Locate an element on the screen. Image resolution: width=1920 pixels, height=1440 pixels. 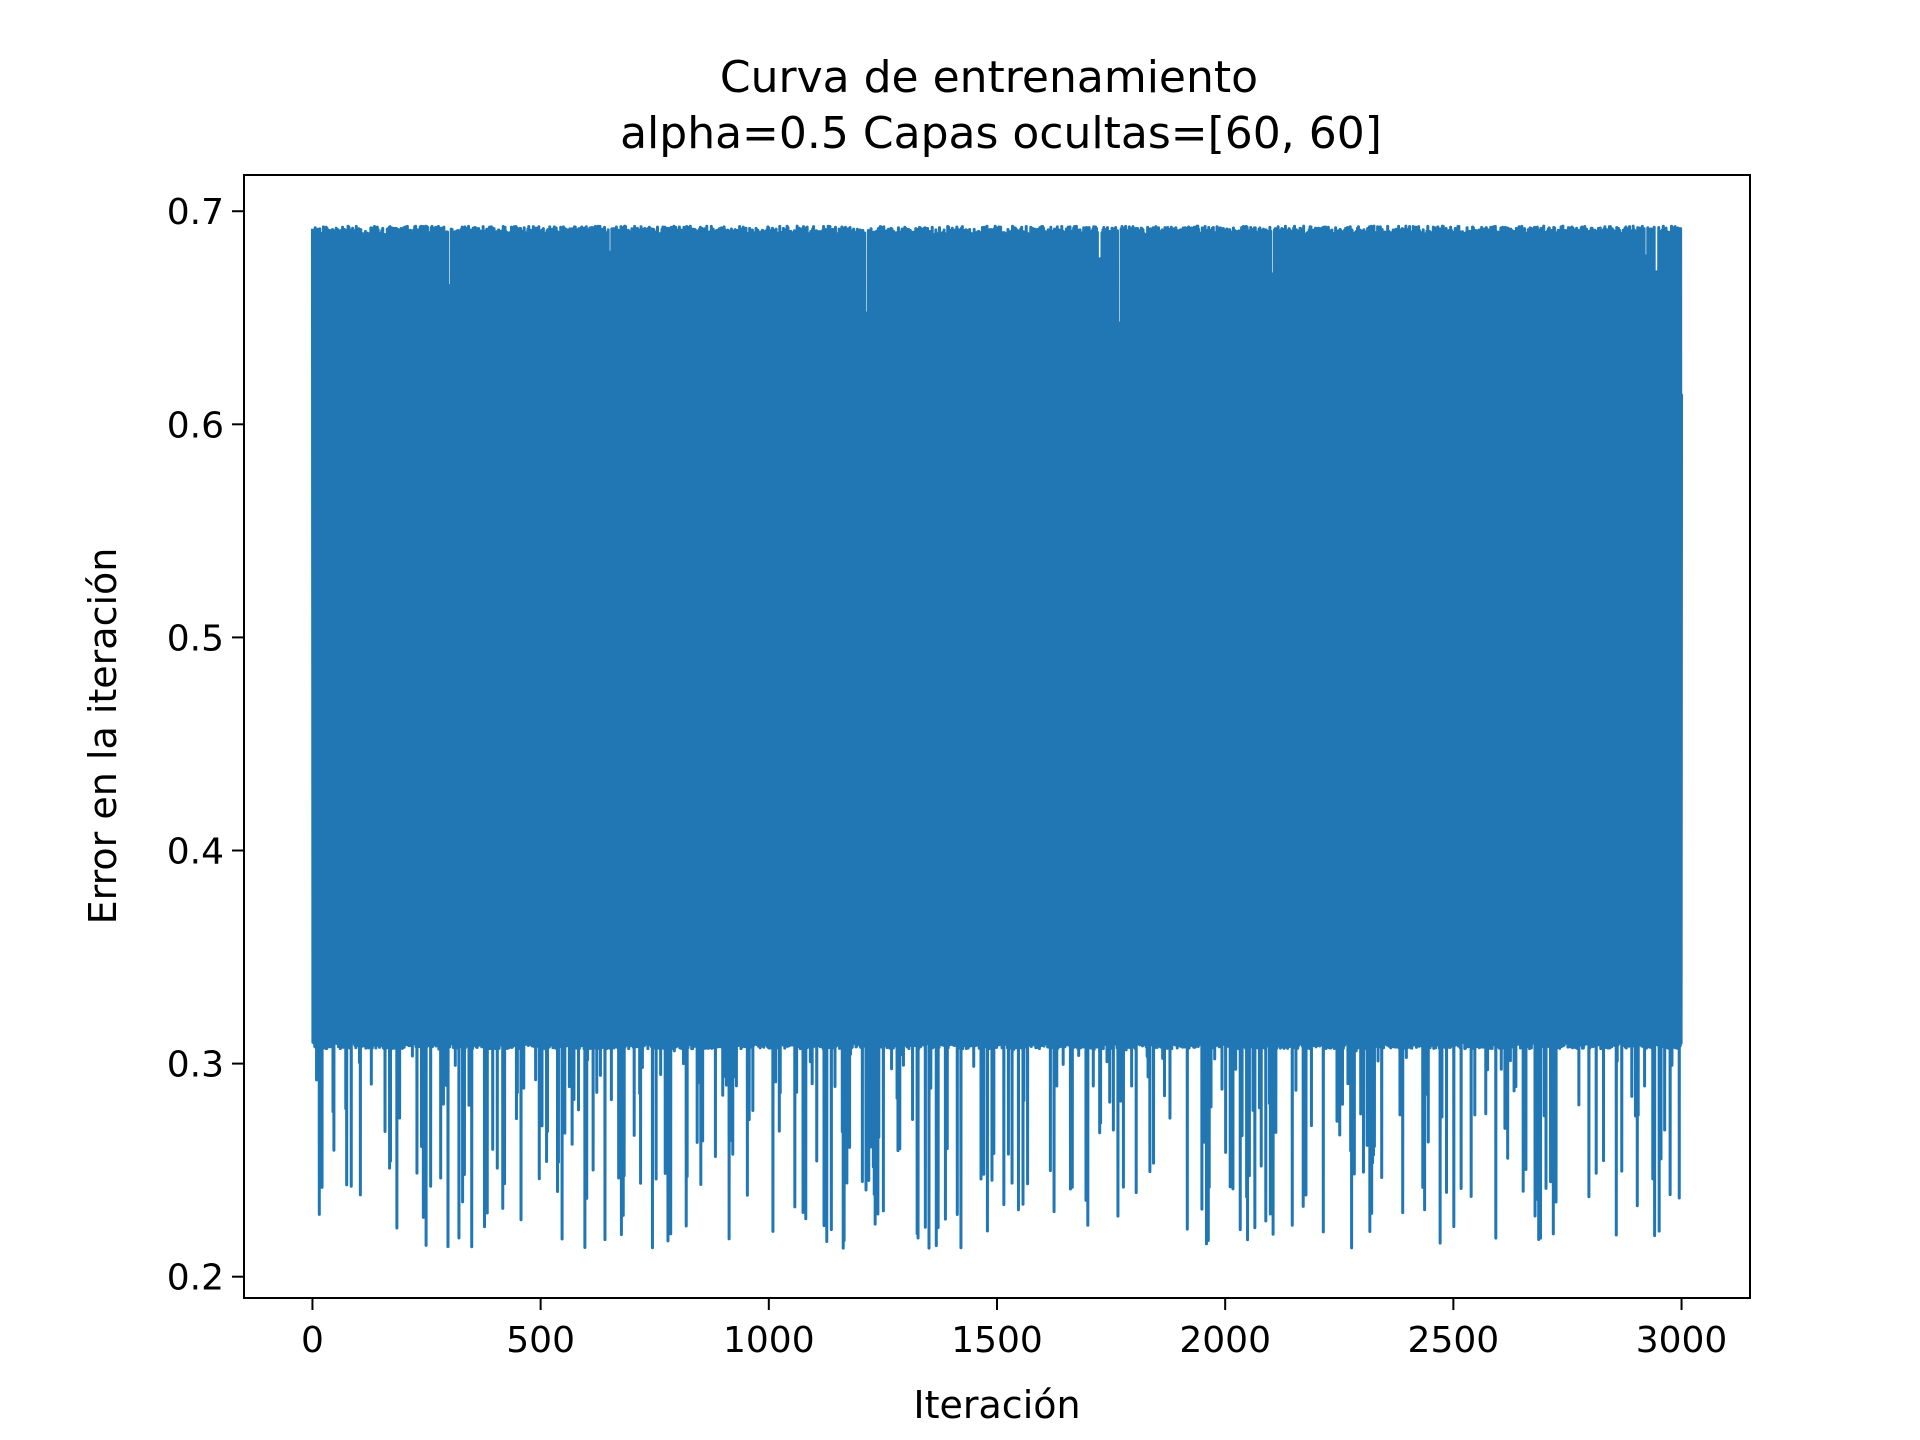
y-axis-label: Error en la iteración is located at coordinates (103, 736).